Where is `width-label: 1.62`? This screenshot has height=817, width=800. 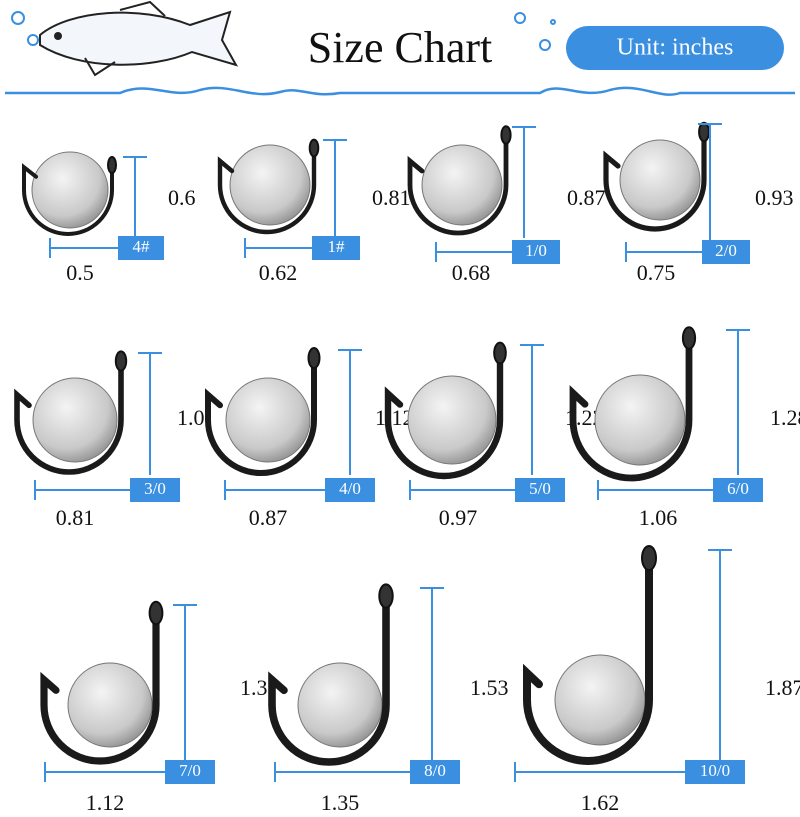 width-label: 1.62 is located at coordinates (600, 802).